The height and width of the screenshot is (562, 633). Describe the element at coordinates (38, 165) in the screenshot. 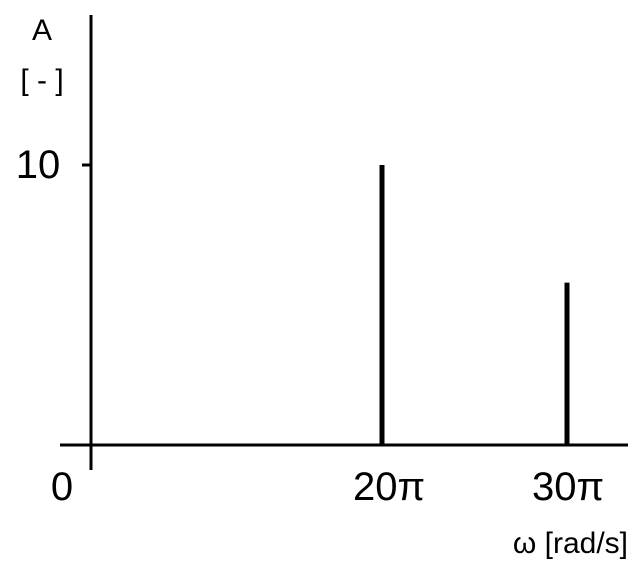

I see `y-tick-label-10: 10` at that location.